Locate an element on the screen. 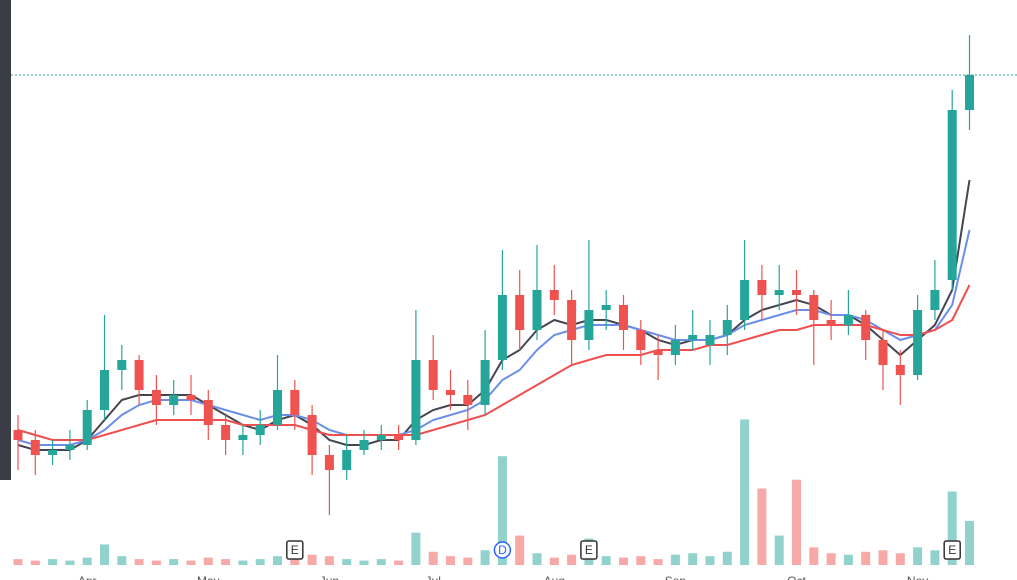 This screenshot has width=1017, height=580. x-tick-label: Jul is located at coordinates (433, 577).